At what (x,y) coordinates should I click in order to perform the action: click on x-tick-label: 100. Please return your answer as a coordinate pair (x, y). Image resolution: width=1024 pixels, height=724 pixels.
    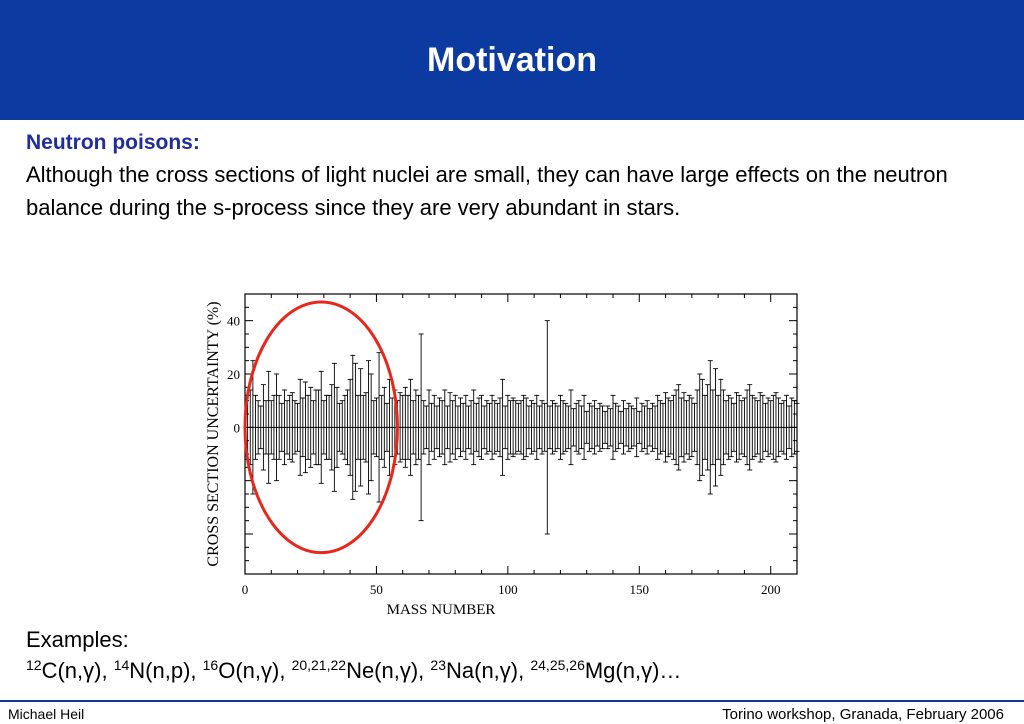
    Looking at the image, I should click on (508, 589).